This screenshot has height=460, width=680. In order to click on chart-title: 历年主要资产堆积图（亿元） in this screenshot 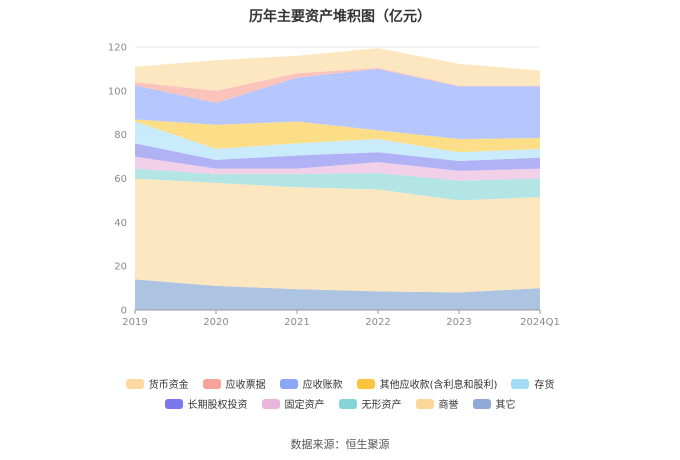, I will do `click(340, 17)`.